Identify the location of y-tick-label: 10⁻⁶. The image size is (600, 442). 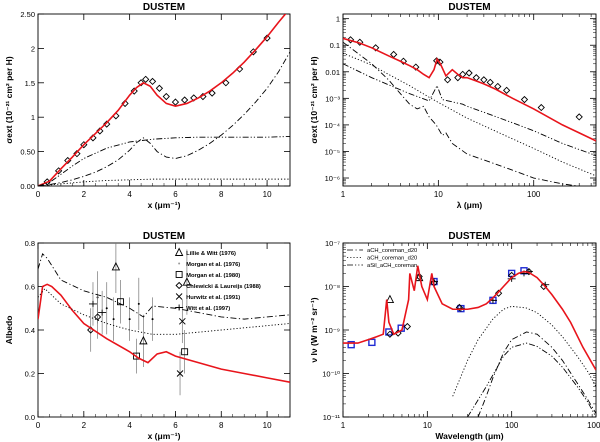
(332, 178).